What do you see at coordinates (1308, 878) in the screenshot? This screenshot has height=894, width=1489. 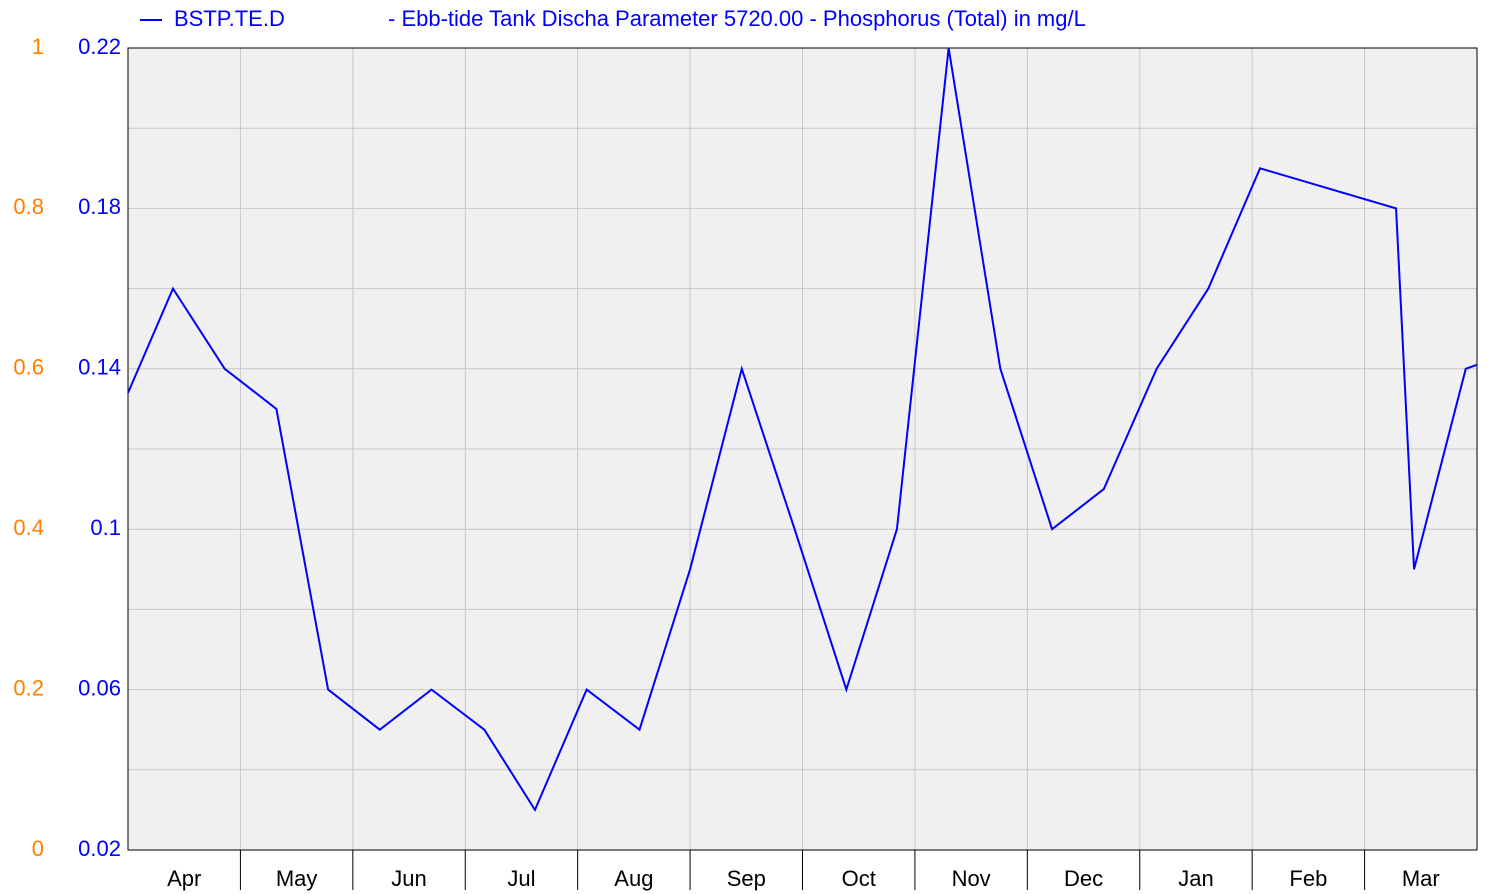 I see `x-tick-label: Feb` at bounding box center [1308, 878].